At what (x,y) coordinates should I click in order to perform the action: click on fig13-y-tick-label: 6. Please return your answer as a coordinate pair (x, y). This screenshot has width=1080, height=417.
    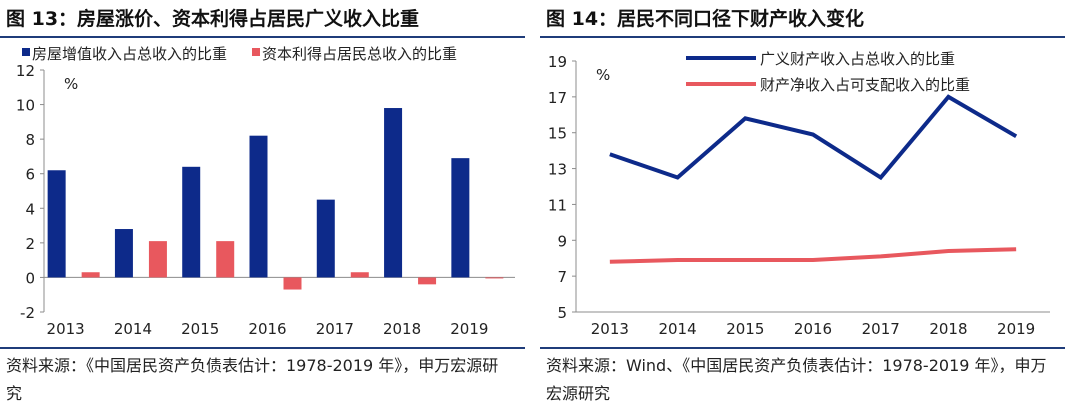
    Looking at the image, I should click on (30, 175).